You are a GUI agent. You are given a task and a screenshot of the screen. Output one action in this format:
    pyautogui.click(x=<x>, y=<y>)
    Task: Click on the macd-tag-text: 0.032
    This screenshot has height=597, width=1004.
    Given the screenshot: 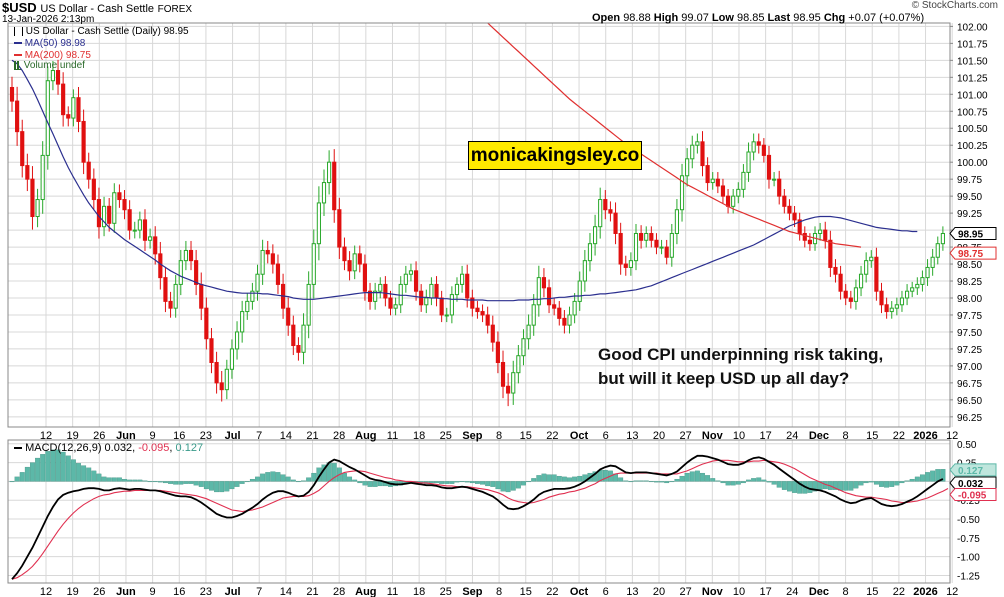 What is the action you would take?
    pyautogui.click(x=970, y=484)
    